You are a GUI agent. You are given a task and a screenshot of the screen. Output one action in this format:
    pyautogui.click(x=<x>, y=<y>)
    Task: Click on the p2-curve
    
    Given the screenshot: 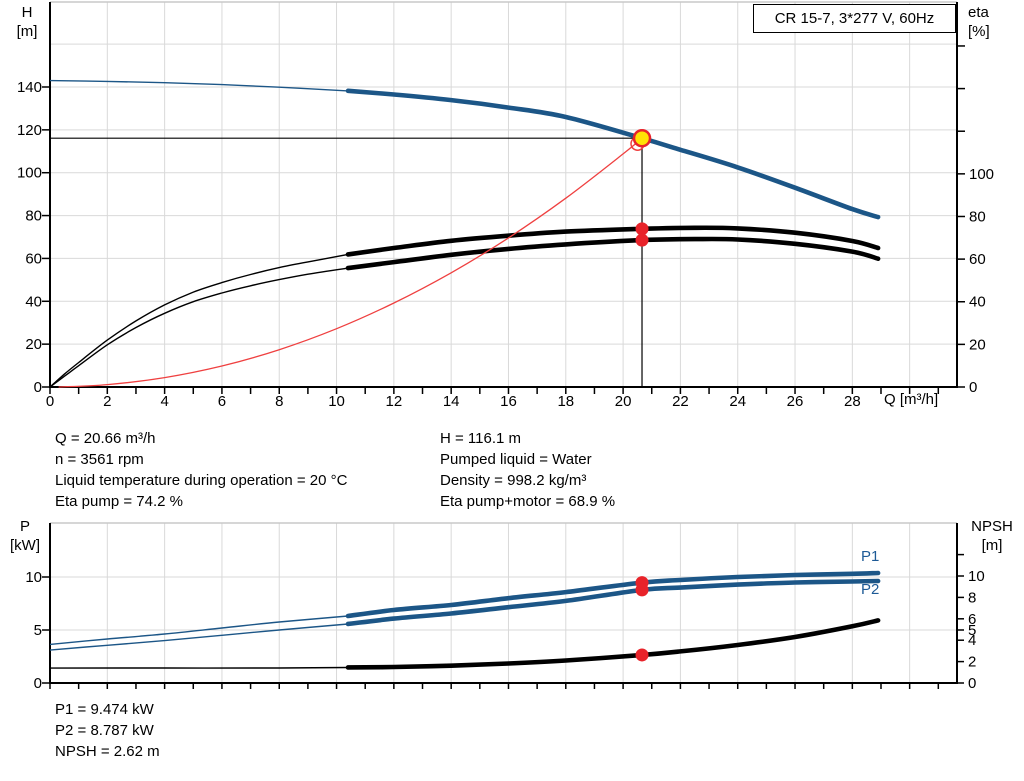 What is the action you would take?
    pyautogui.click(x=465, y=614)
    